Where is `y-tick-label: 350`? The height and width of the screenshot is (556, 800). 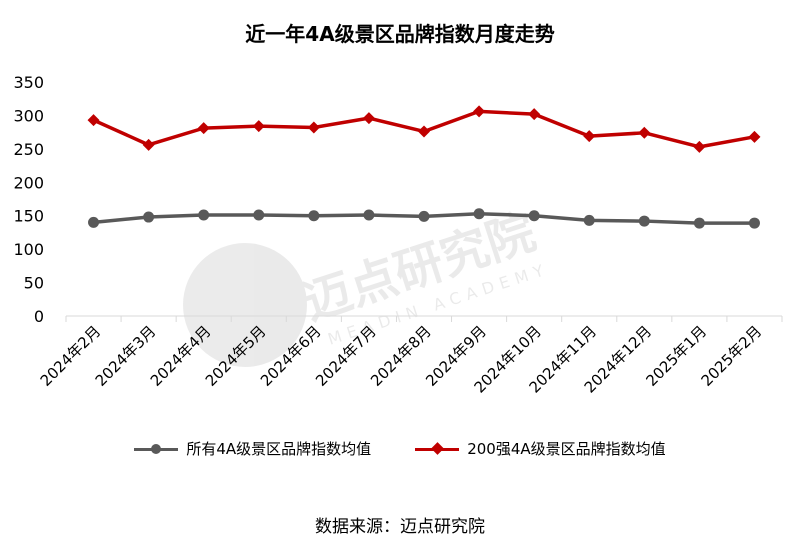
y-tick-label: 350 is located at coordinates (28, 82).